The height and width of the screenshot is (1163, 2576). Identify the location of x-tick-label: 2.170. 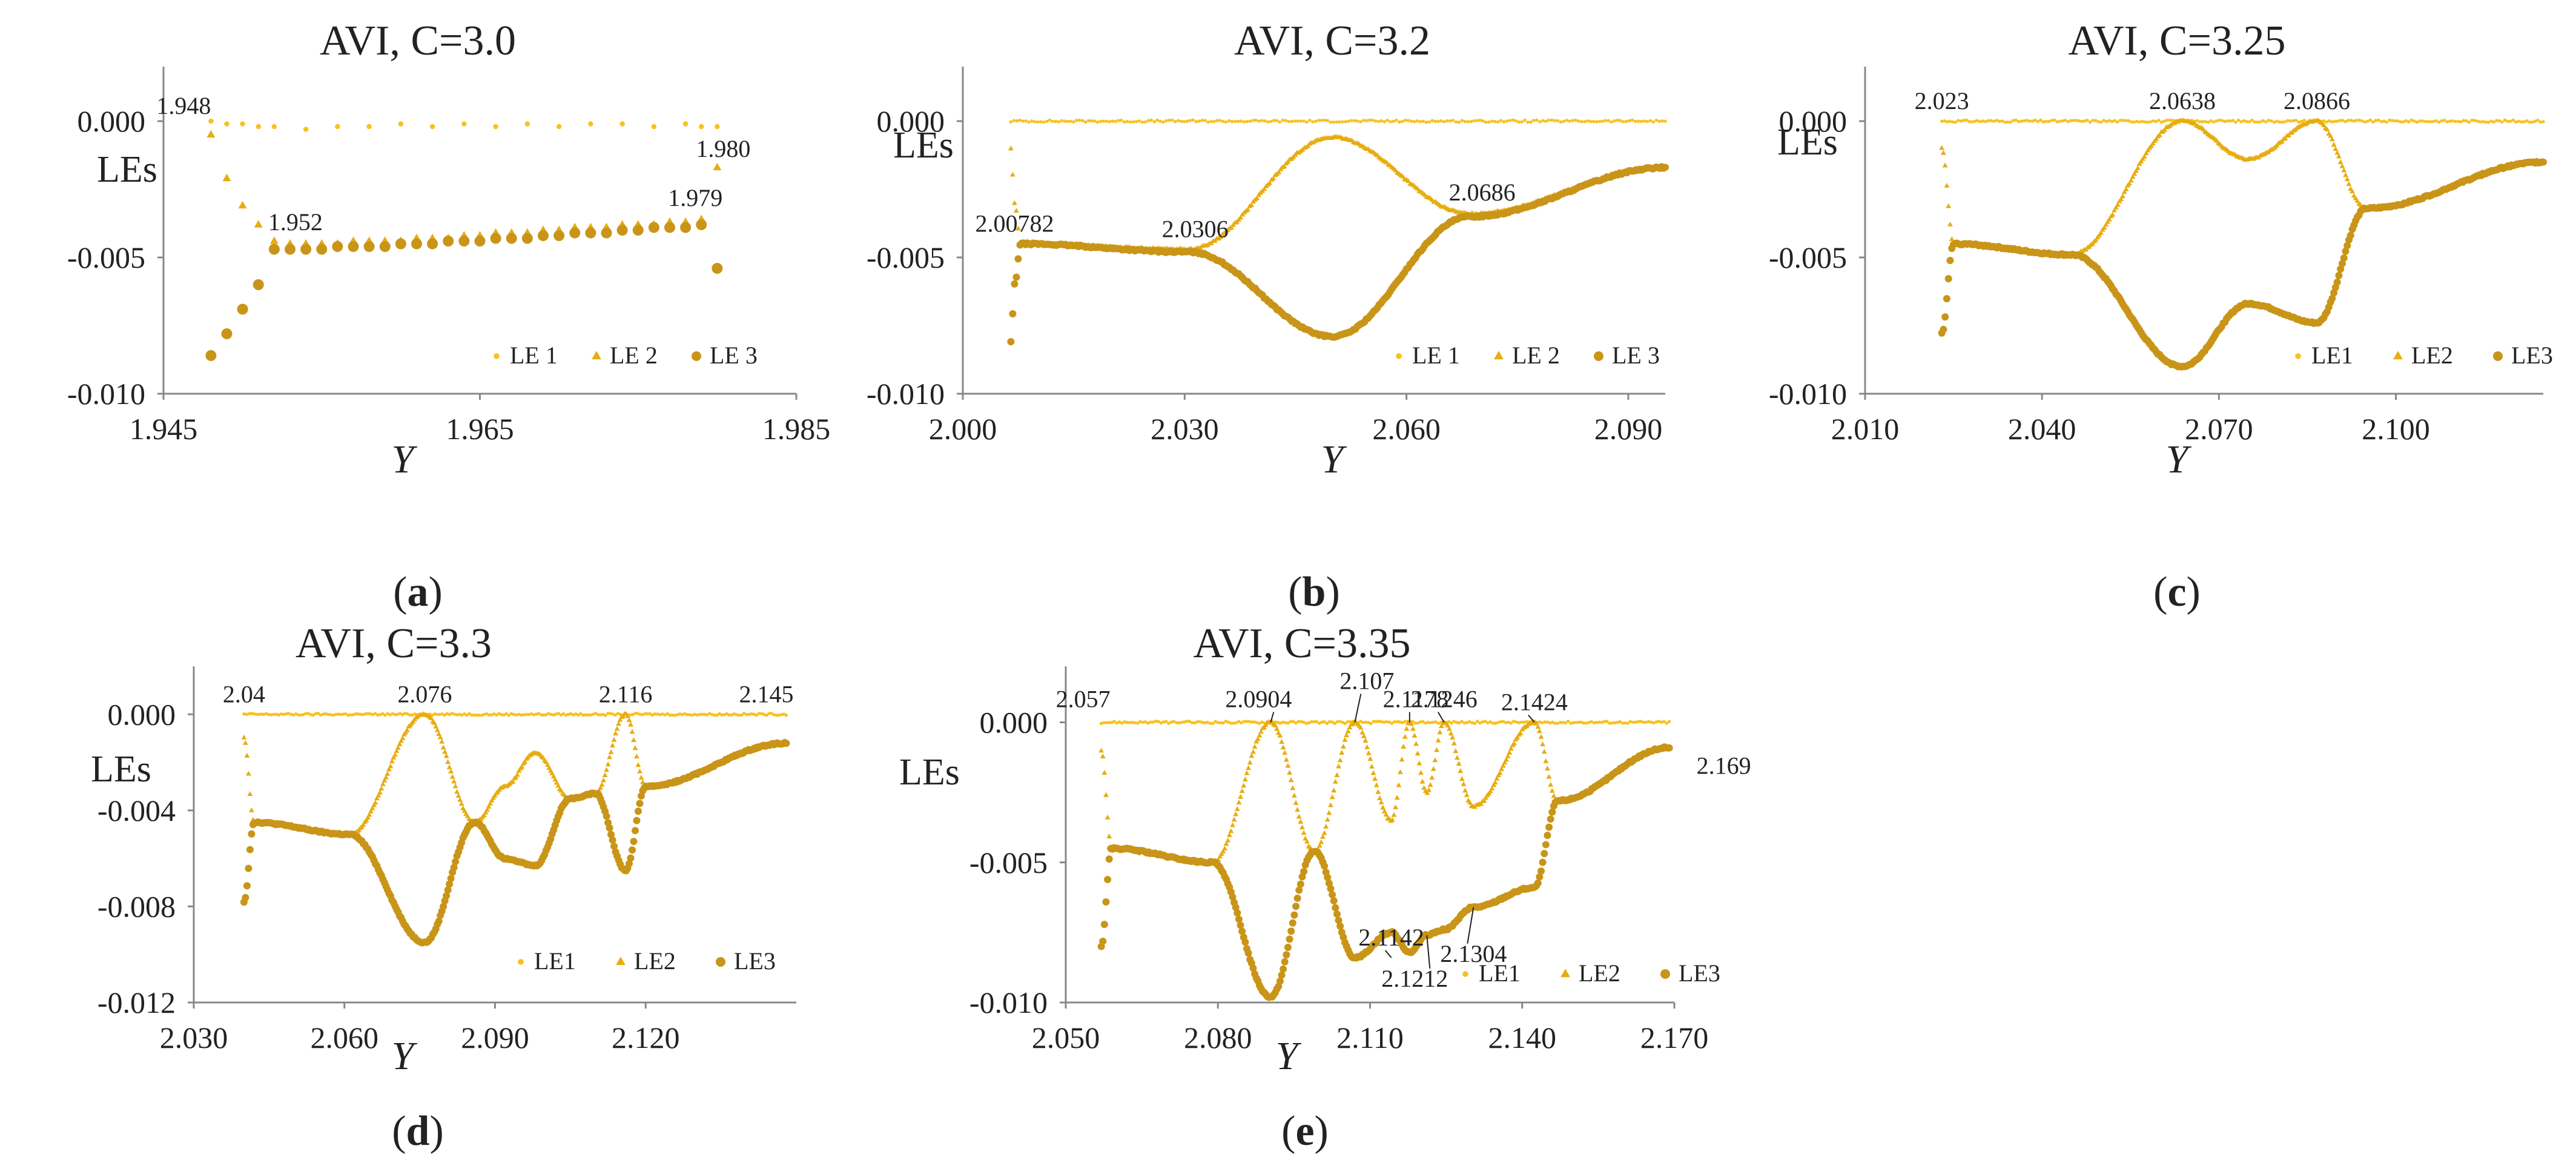
(1674, 1038).